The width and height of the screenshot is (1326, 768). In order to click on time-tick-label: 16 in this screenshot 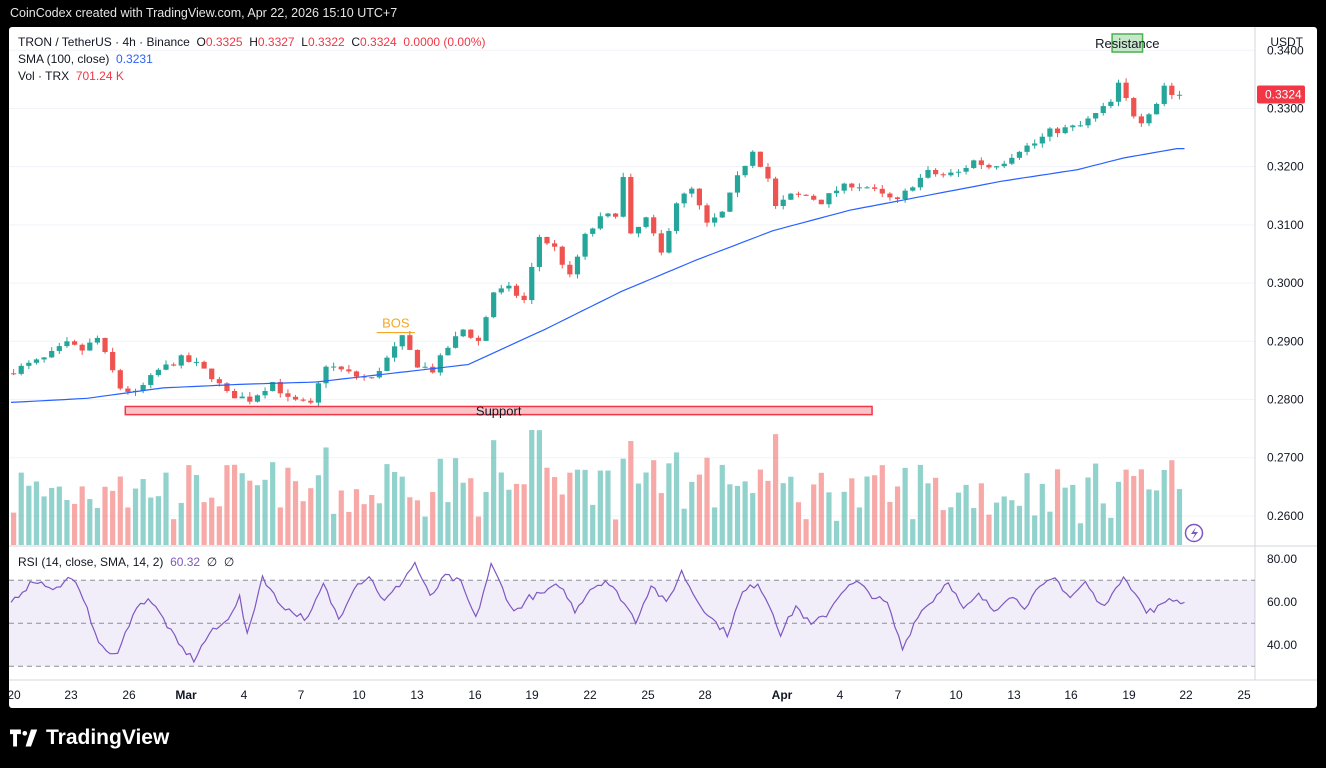, I will do `click(475, 695)`.